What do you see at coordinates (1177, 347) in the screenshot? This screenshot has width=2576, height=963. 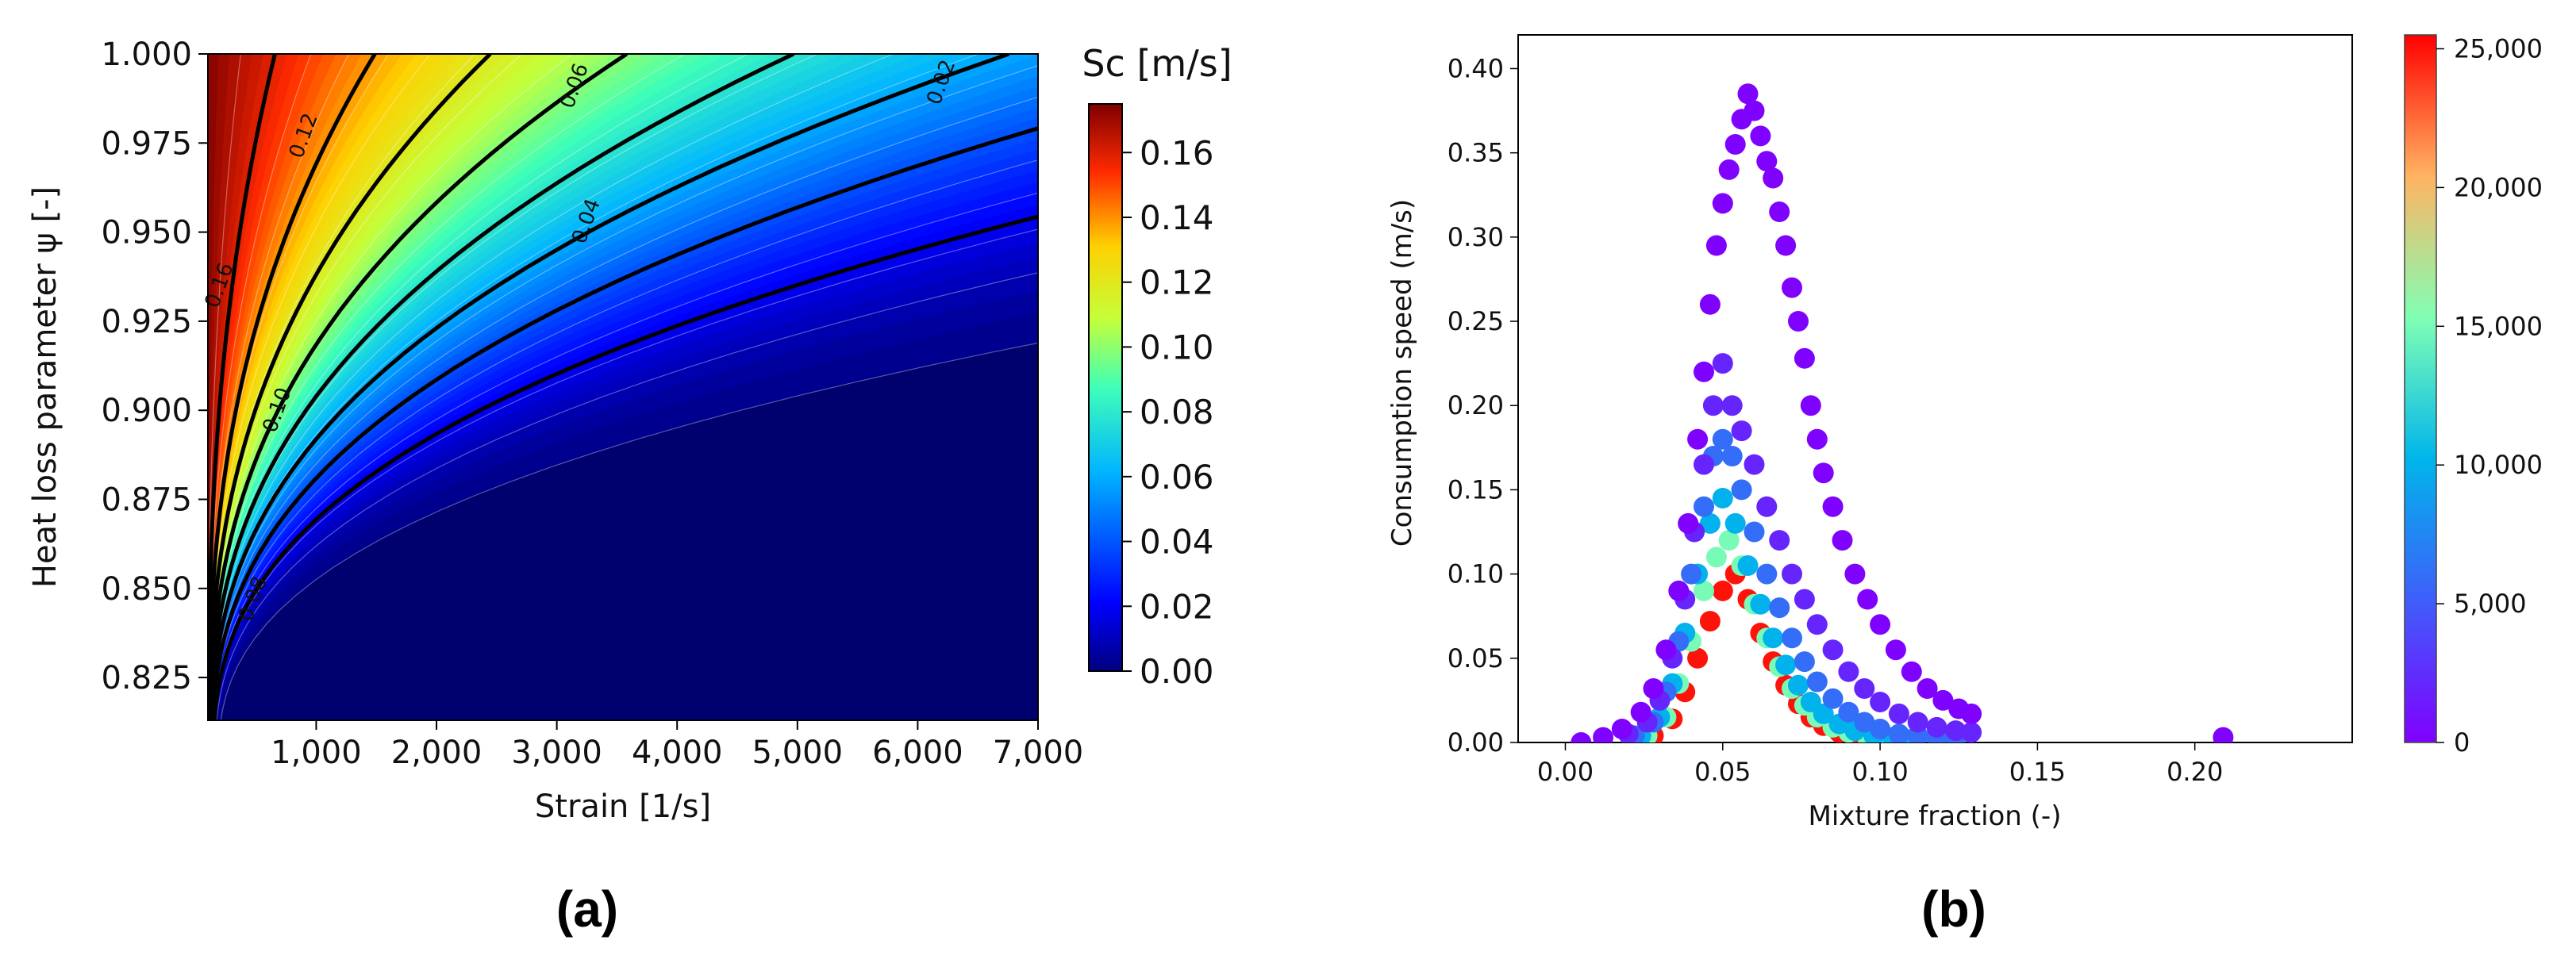 I see `colorbar-tick-label: 0.10` at bounding box center [1177, 347].